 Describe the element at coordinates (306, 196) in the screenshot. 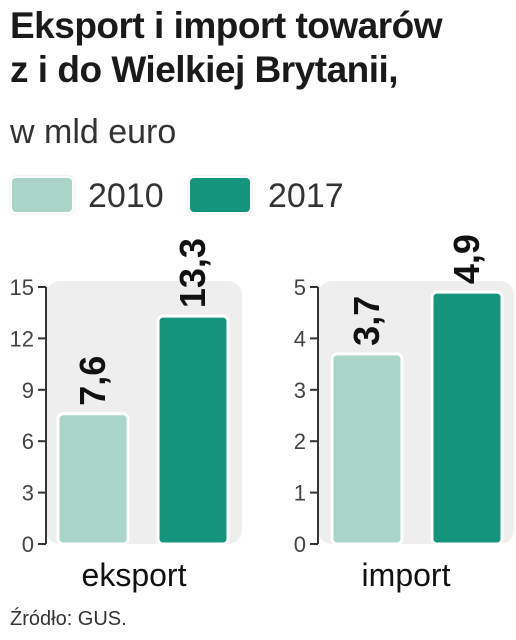

I see `legend-label-2017: 2017` at that location.